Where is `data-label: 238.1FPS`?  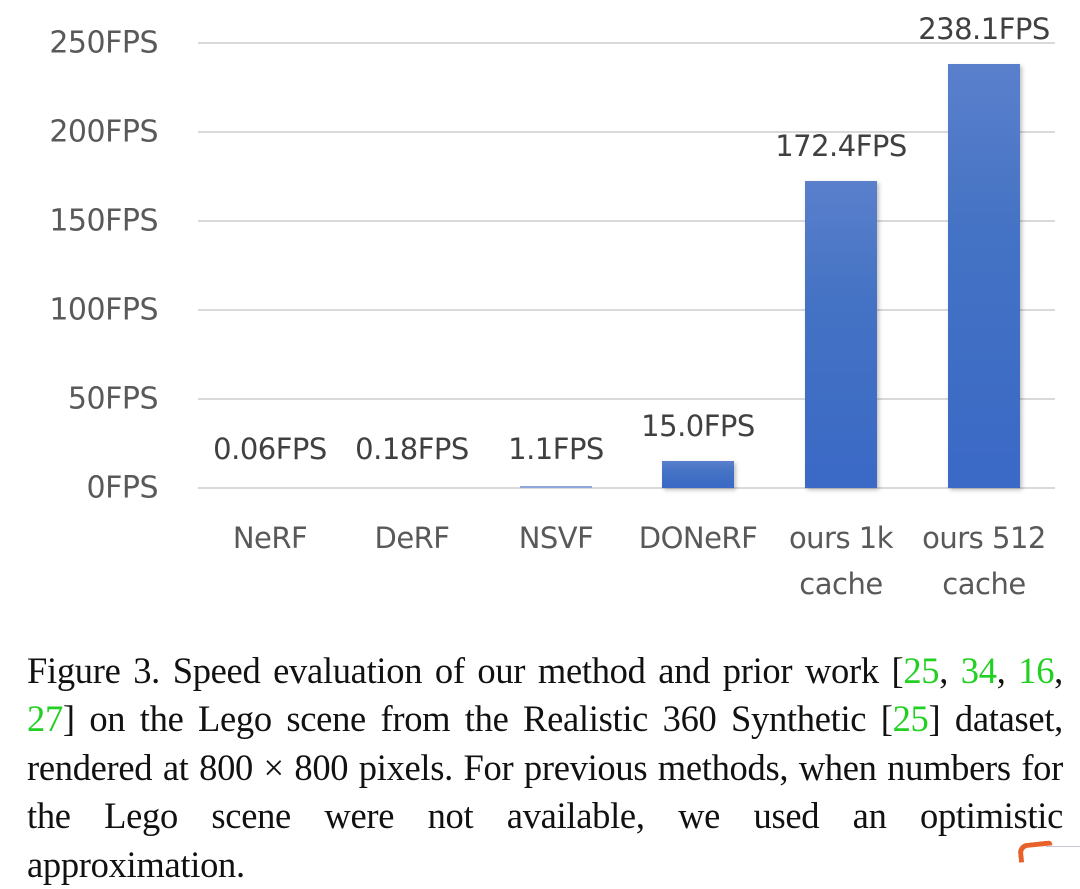
data-label: 238.1FPS is located at coordinates (982, 29).